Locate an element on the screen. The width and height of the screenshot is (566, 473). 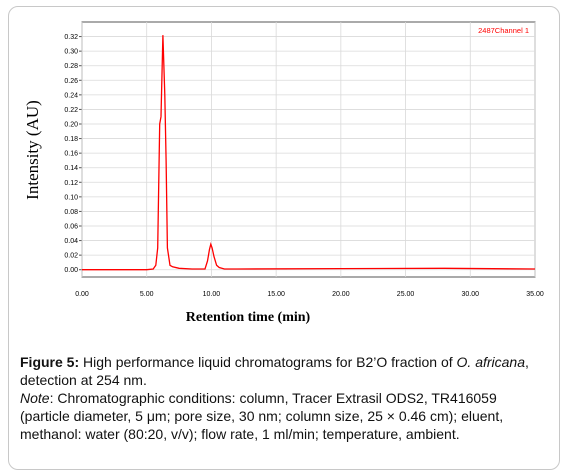
y-tick-label: 0.06 is located at coordinates (71, 227).